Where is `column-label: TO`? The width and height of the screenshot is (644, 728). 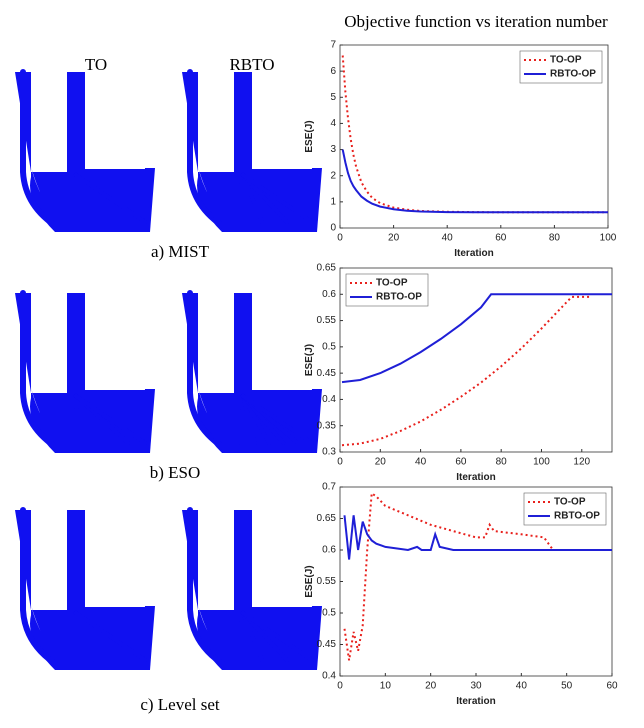
column-label: TO is located at coordinates (96, 64).